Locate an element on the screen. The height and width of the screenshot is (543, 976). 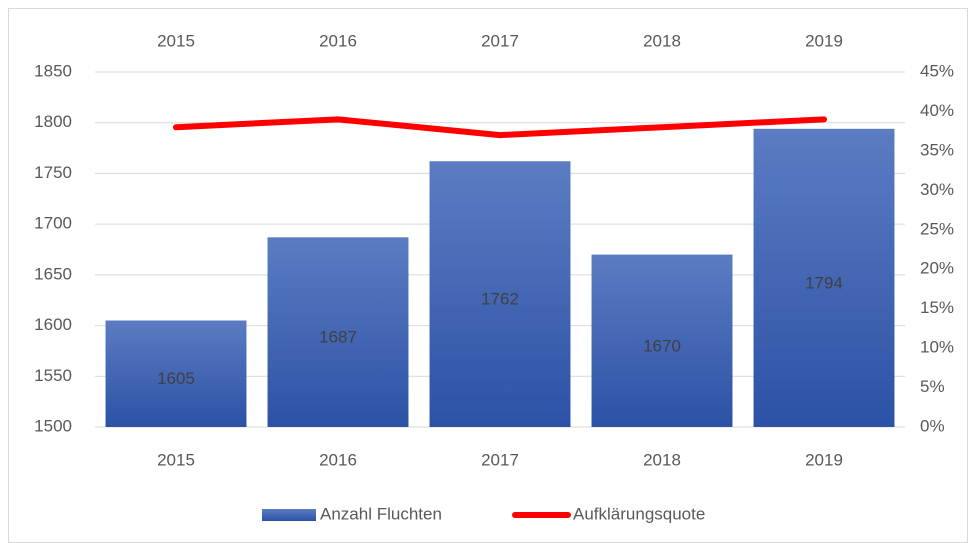
y-tick-label: 1700 is located at coordinates (53, 223).